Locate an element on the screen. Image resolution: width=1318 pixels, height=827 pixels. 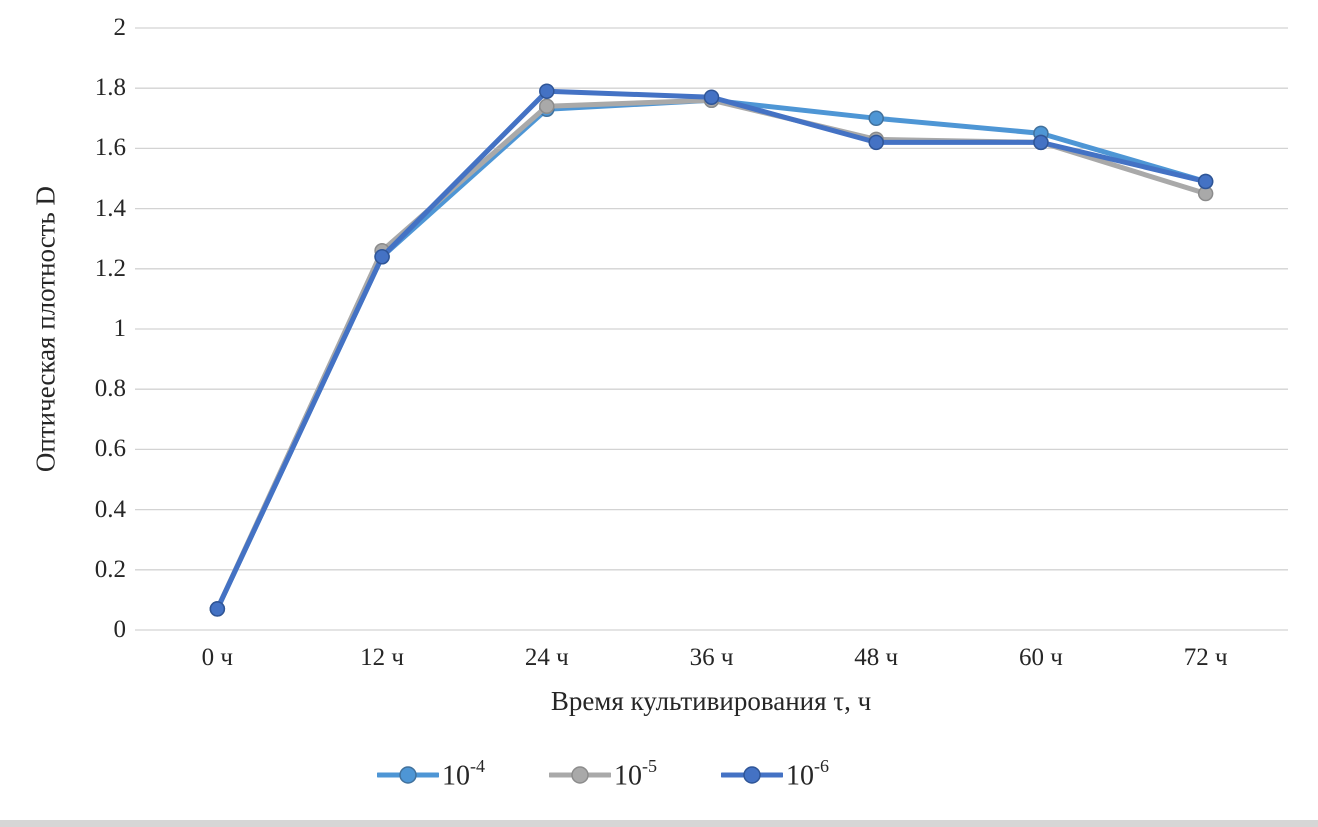
legend-label: 10-5 is located at coordinates (635, 774).